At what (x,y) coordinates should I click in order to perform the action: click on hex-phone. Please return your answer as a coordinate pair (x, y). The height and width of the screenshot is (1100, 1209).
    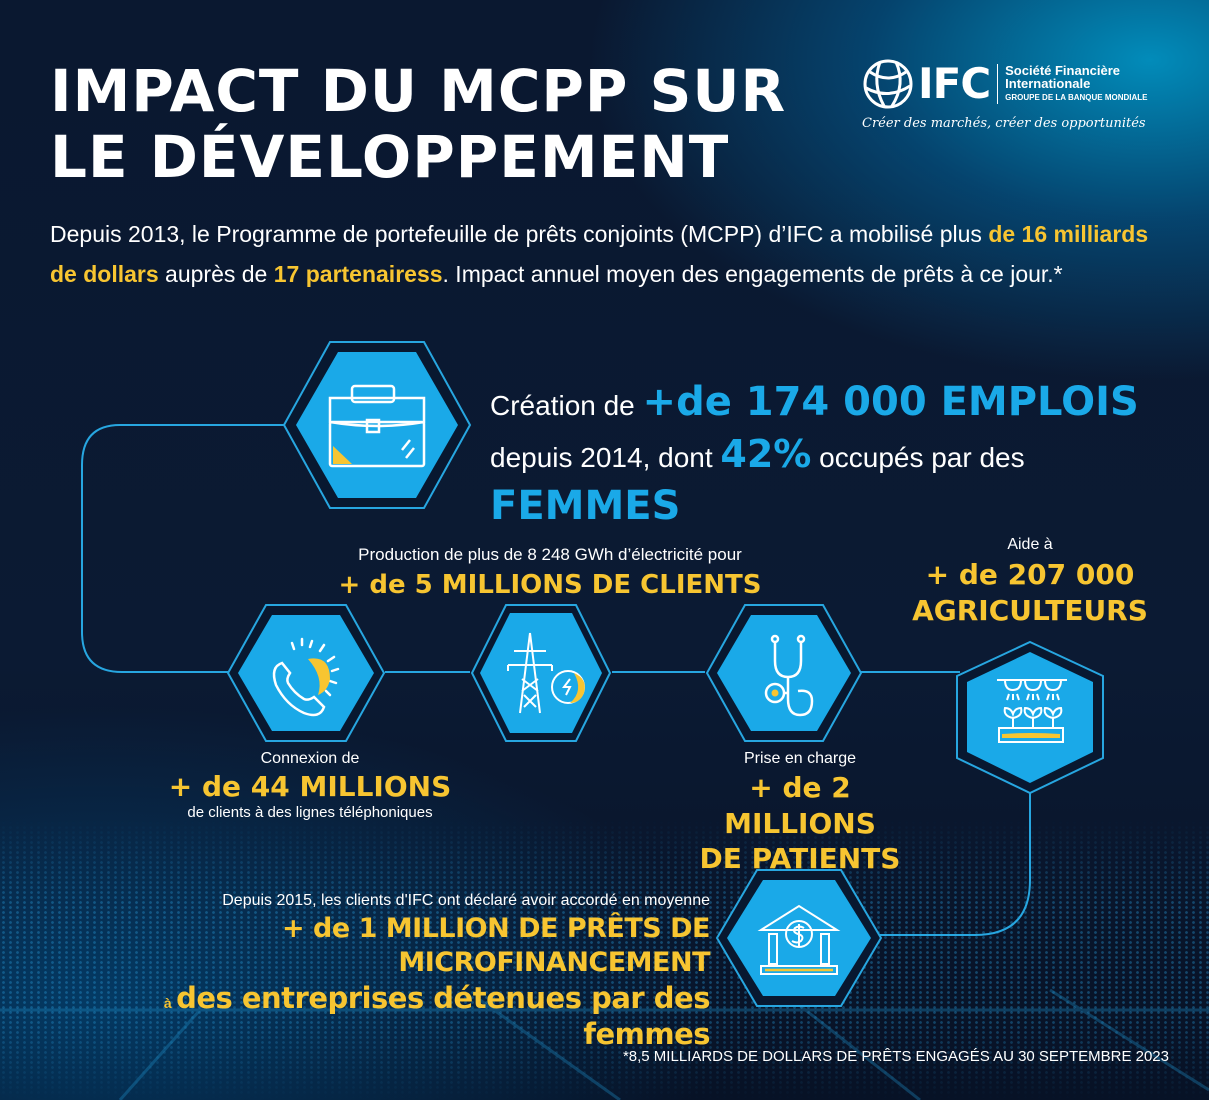
    Looking at the image, I should click on (306, 673).